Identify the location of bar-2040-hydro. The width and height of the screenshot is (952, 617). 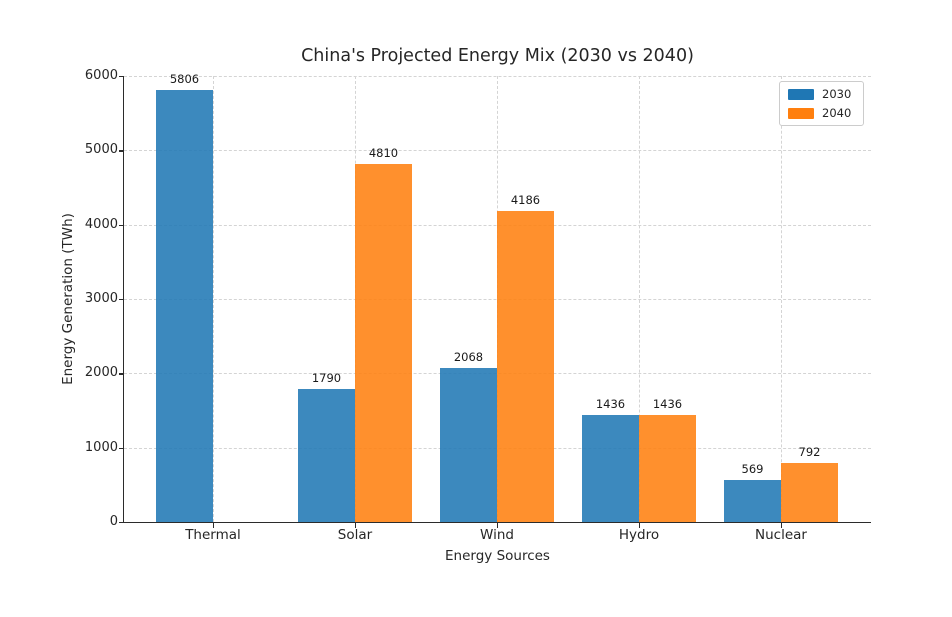
(667, 468).